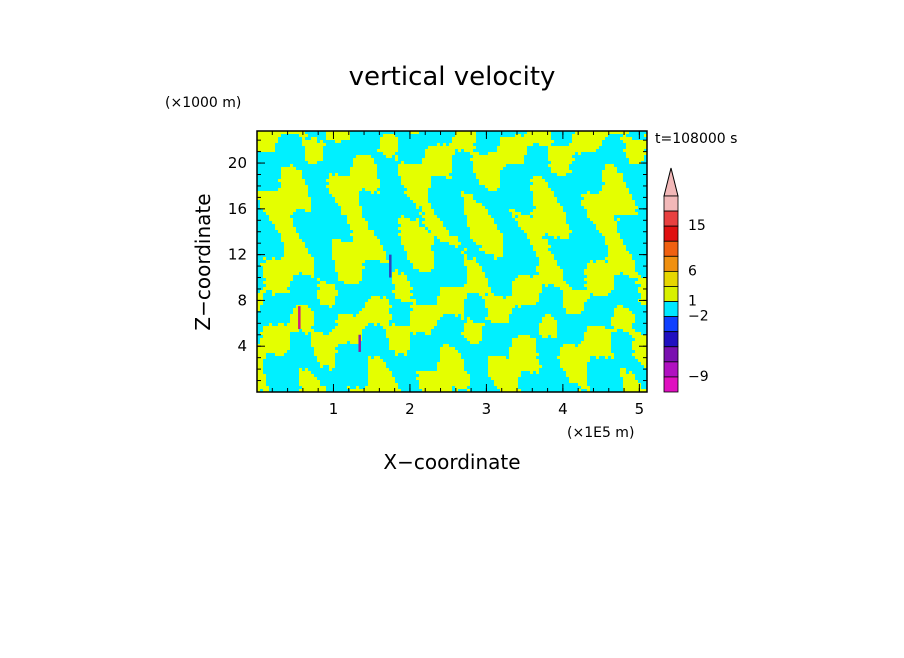  Describe the element at coordinates (242, 346) in the screenshot. I see `y-tick-label: 4` at that location.